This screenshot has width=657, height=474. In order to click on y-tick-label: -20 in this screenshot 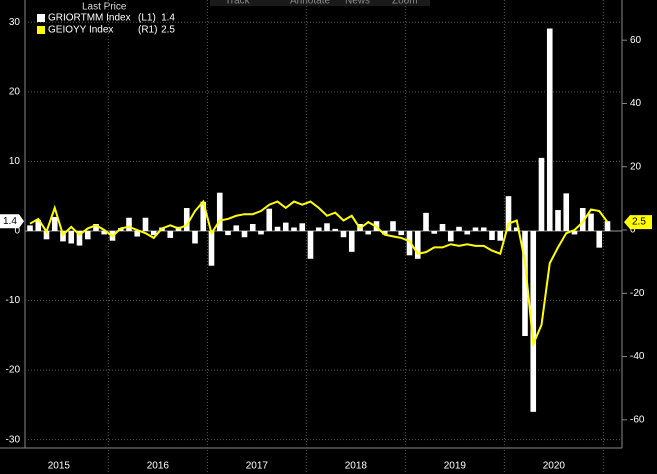, I will do `click(13, 370)`.